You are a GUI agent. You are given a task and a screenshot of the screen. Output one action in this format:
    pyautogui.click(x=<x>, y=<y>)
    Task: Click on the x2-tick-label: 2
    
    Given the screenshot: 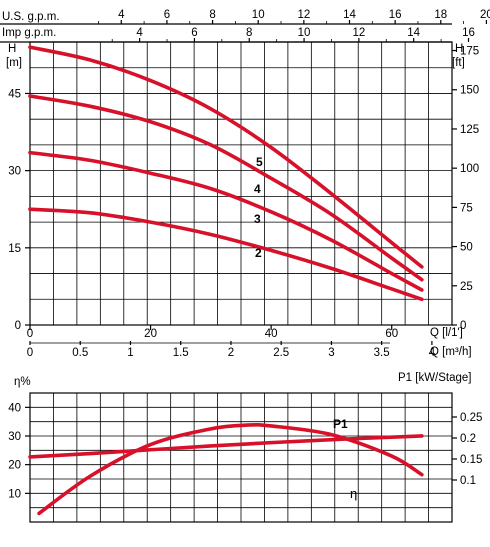 What is the action you would take?
    pyautogui.click(x=231, y=353)
    